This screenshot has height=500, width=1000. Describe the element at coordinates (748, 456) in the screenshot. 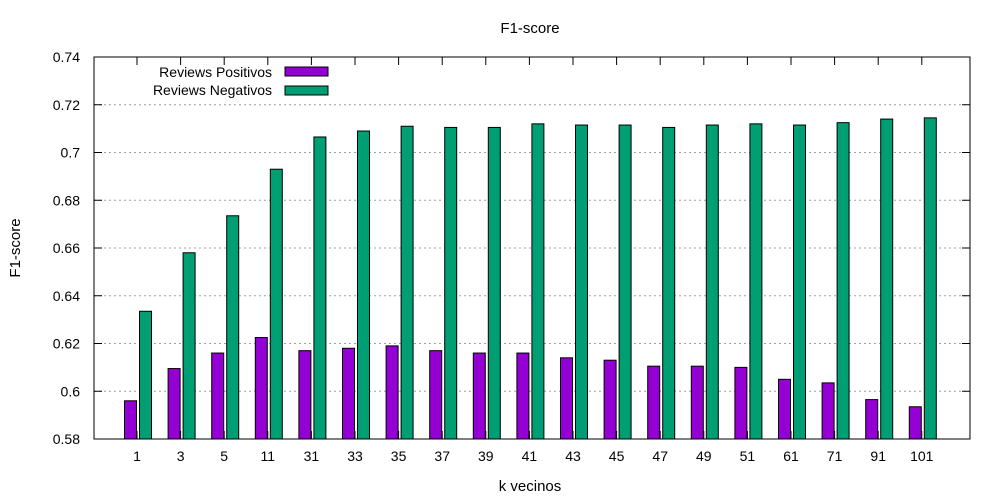

I see `x-tick-label: 51` at that location.